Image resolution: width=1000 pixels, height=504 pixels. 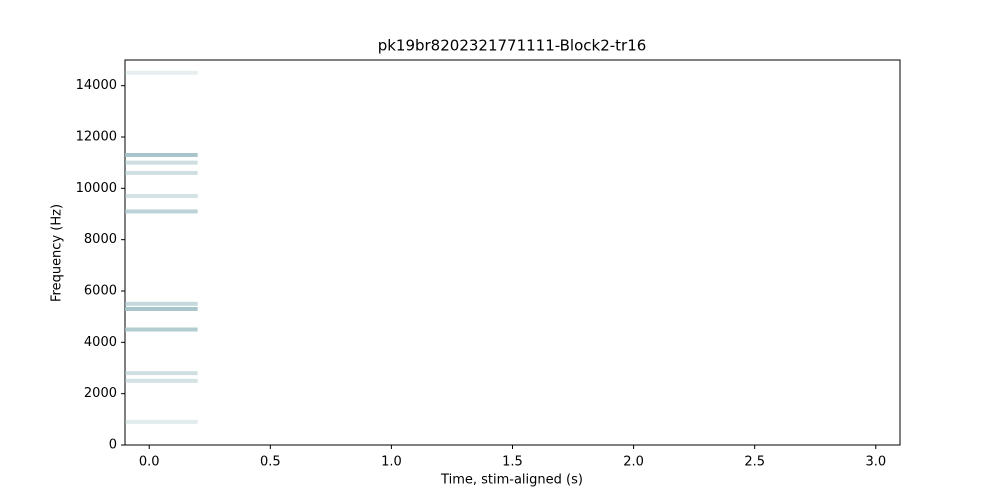 I want to click on y-tick-label: 0, so click(x=113, y=445).